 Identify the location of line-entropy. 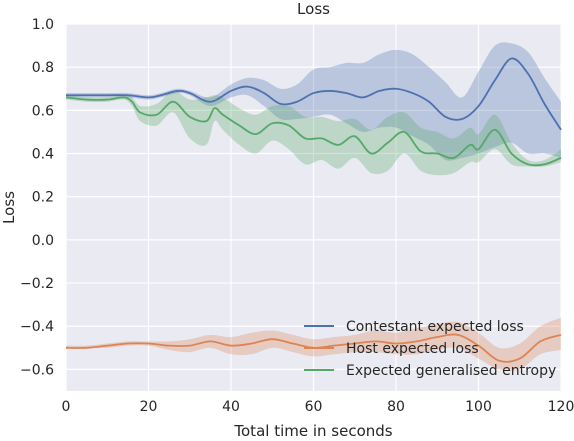
(313, 131).